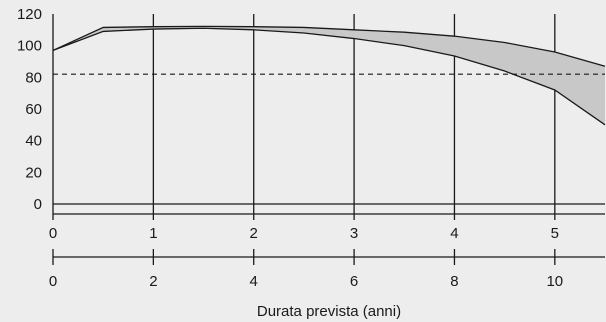 This screenshot has height=322, width=606. I want to click on x2-tick-label-0: 0, so click(53, 281).